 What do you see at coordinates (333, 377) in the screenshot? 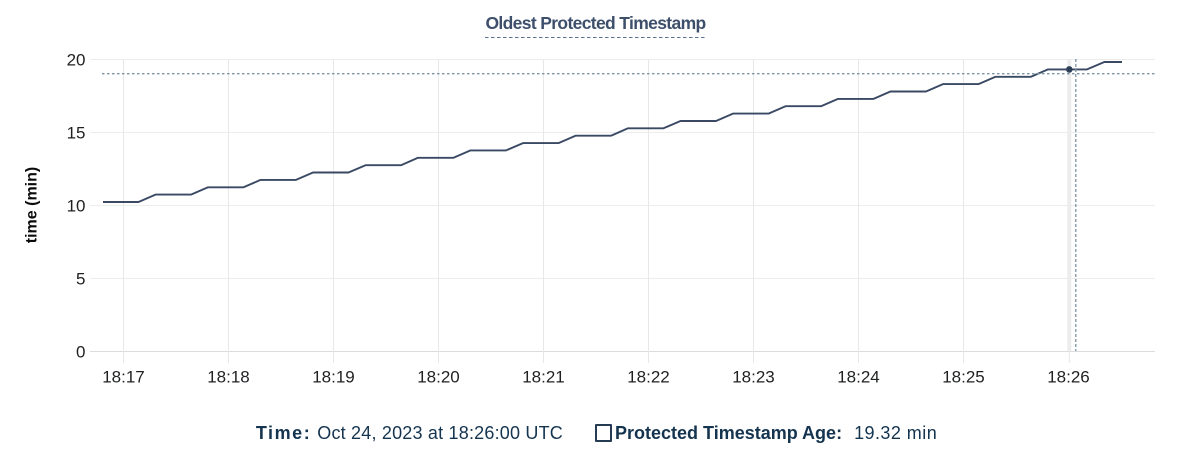
I see `svg-text: 18:19` at bounding box center [333, 377].